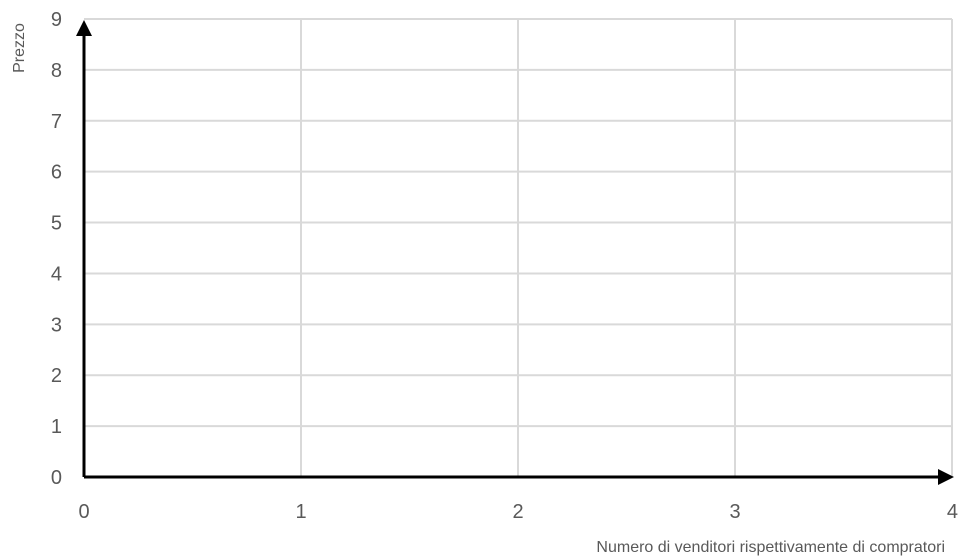  Describe the element at coordinates (56, 325) in the screenshot. I see `y-tick-label: 3` at that location.